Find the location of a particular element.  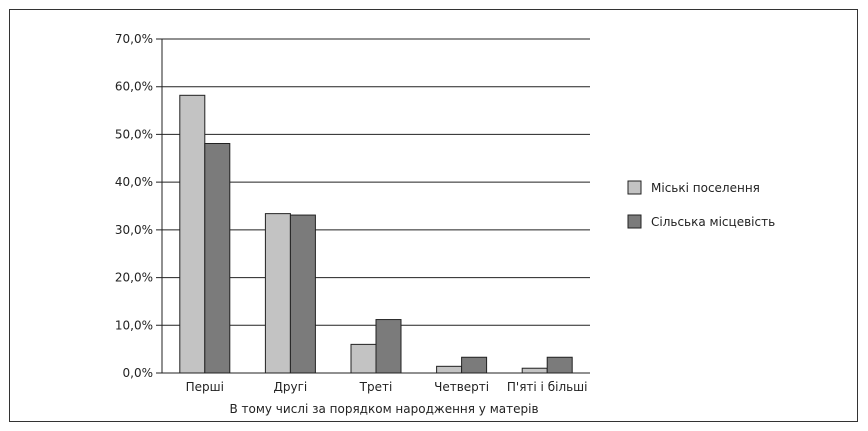

x-tick-label: Другі is located at coordinates (291, 387).